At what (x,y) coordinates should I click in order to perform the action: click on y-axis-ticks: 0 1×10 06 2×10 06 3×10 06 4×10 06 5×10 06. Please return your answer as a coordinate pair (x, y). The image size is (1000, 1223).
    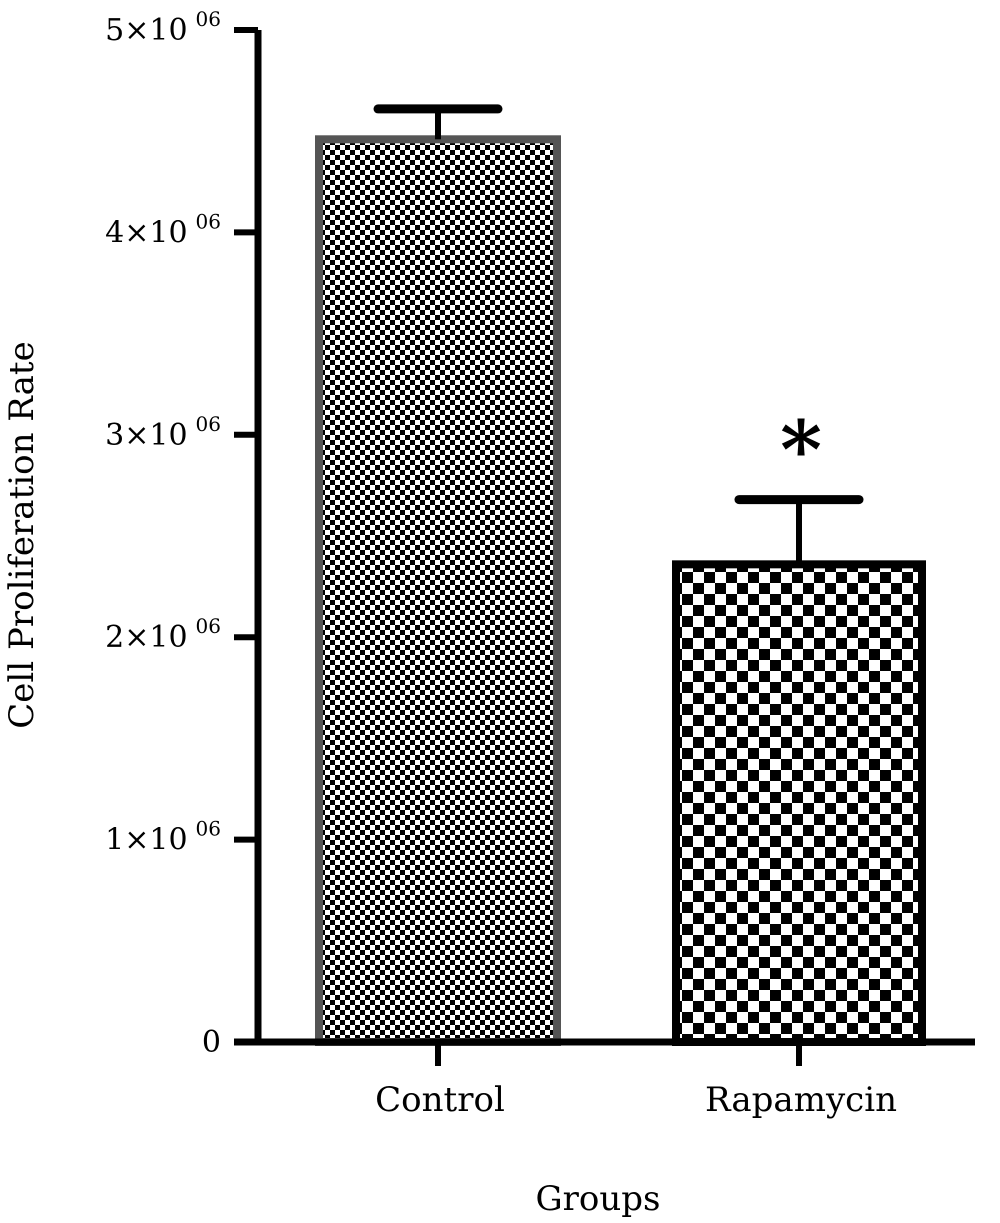
    Looking at the image, I should click on (181, 533).